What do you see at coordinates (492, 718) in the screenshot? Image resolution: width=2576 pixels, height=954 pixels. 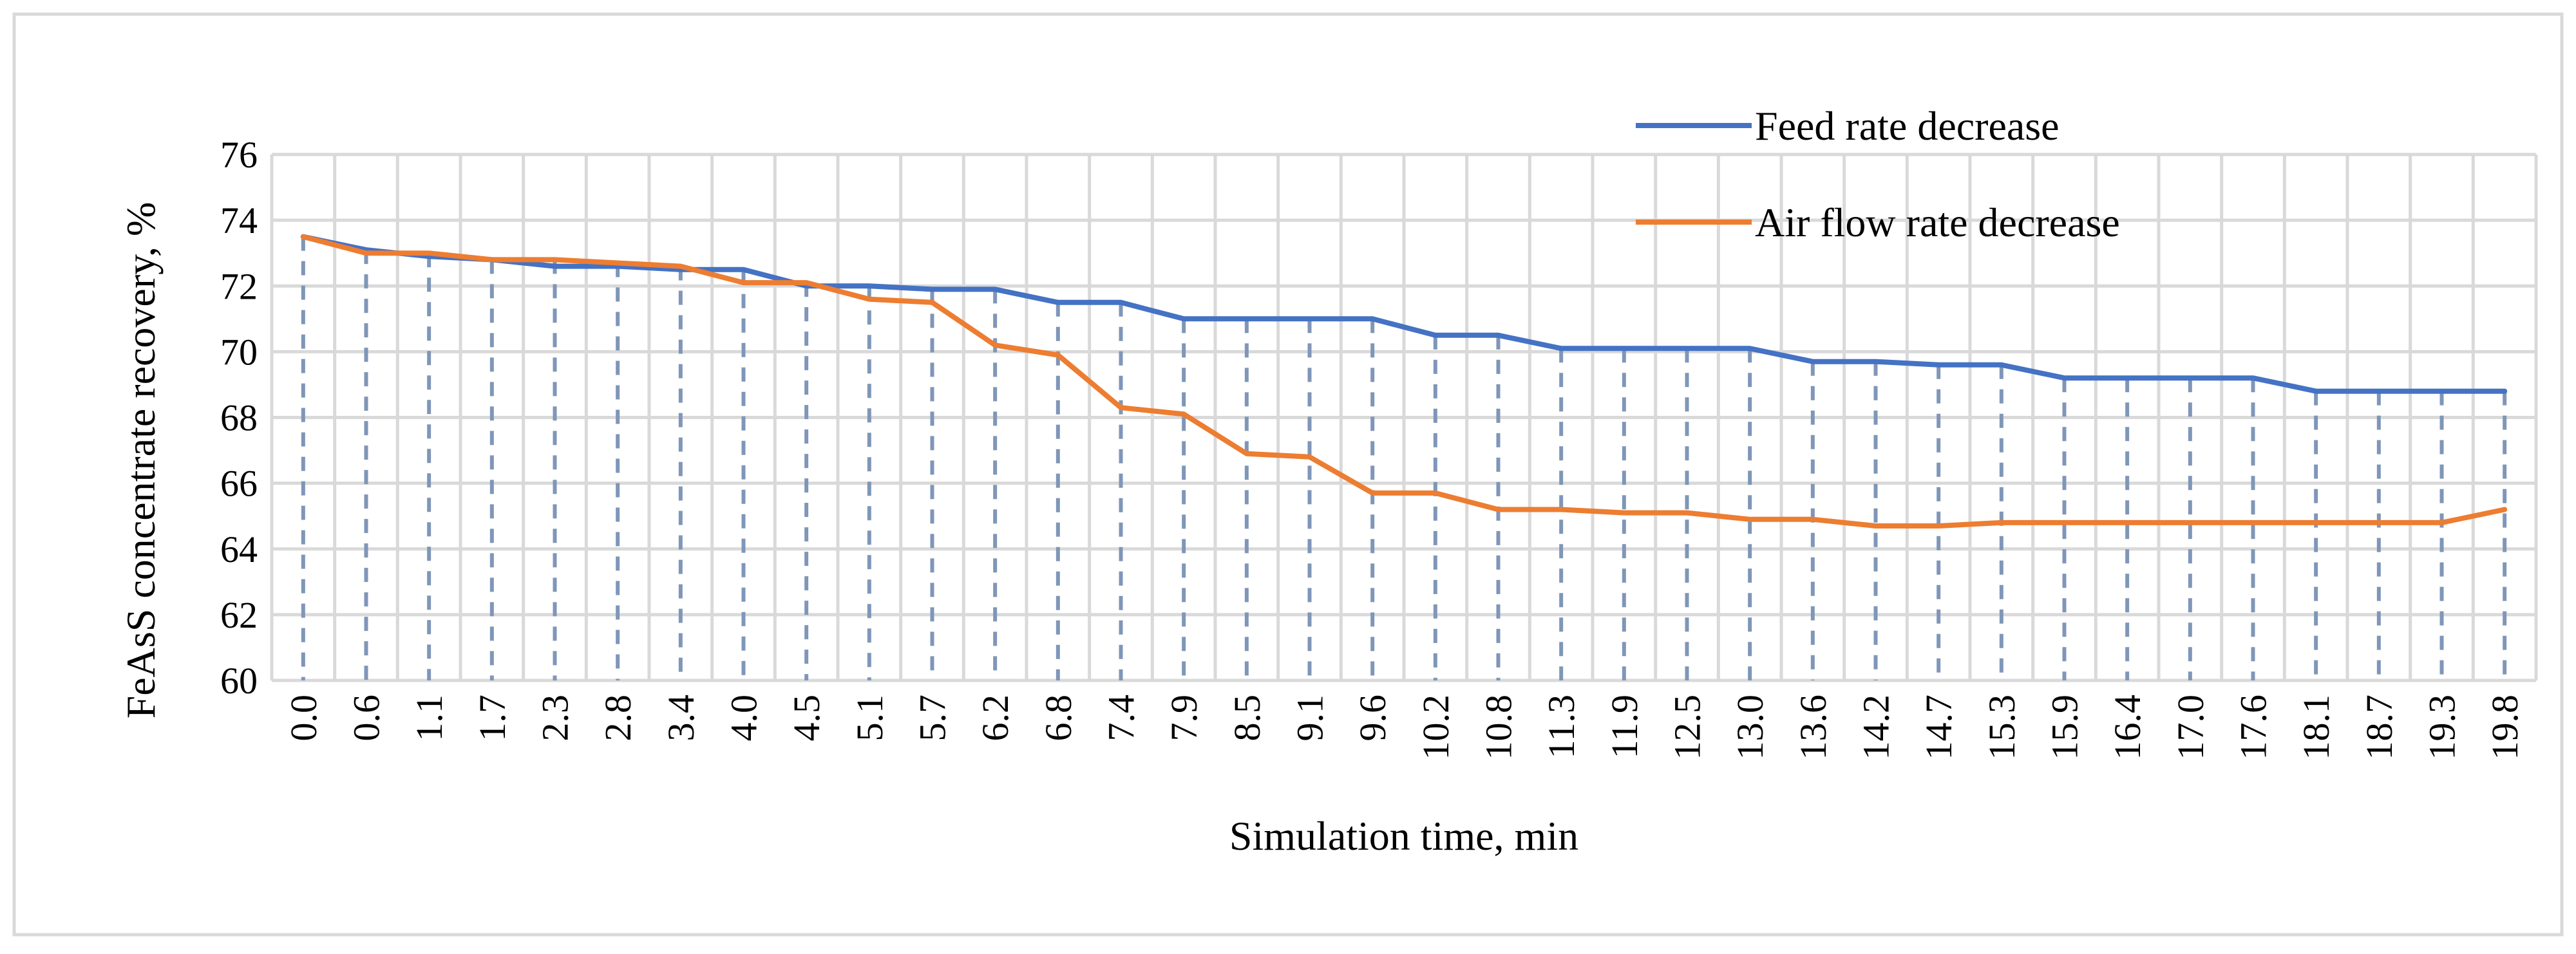 I see `x-tick-label: 1.7` at bounding box center [492, 718].